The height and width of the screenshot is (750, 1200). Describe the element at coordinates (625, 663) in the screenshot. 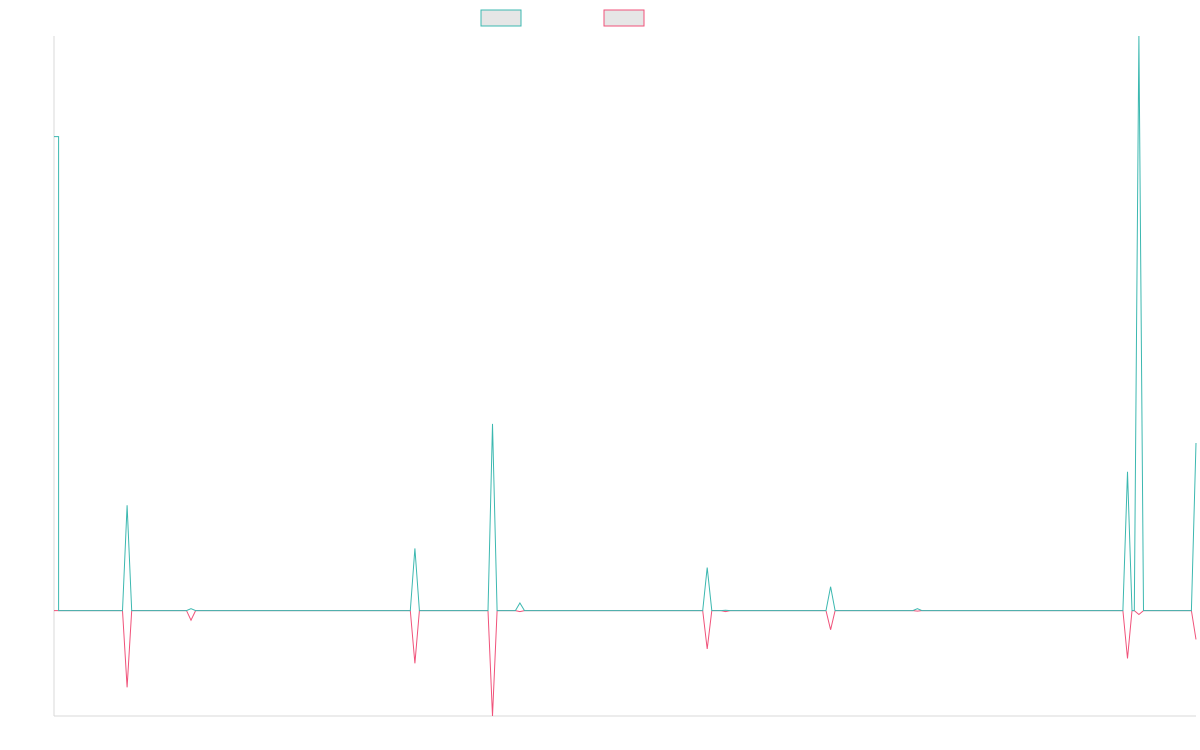

I see `series-line-pink` at that location.